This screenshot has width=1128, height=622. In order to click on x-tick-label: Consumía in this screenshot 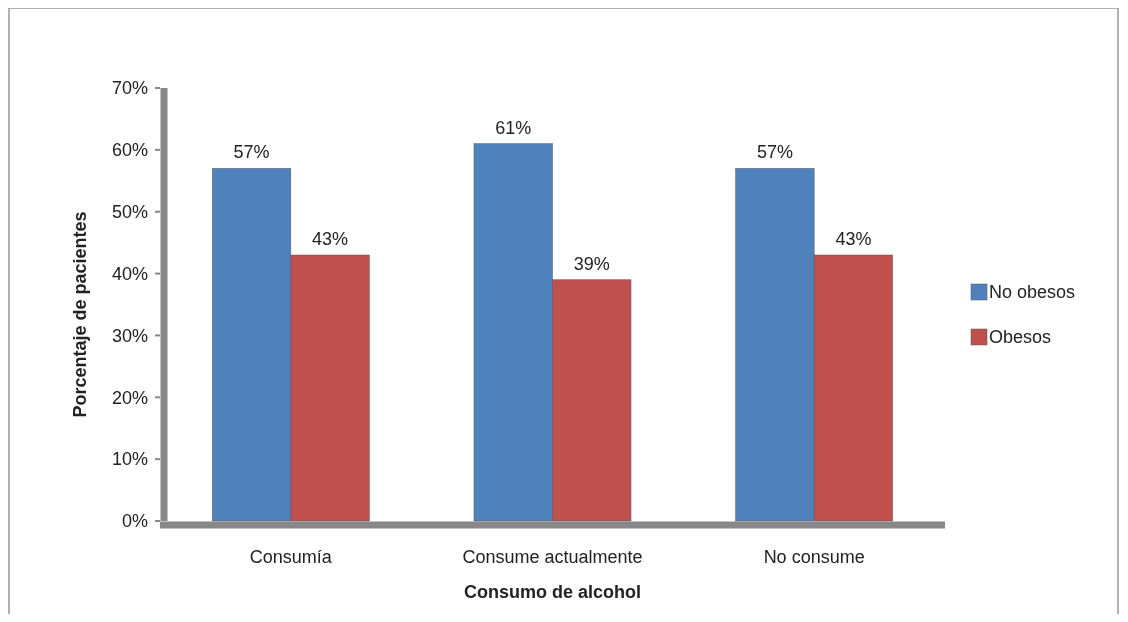, I will do `click(291, 557)`.